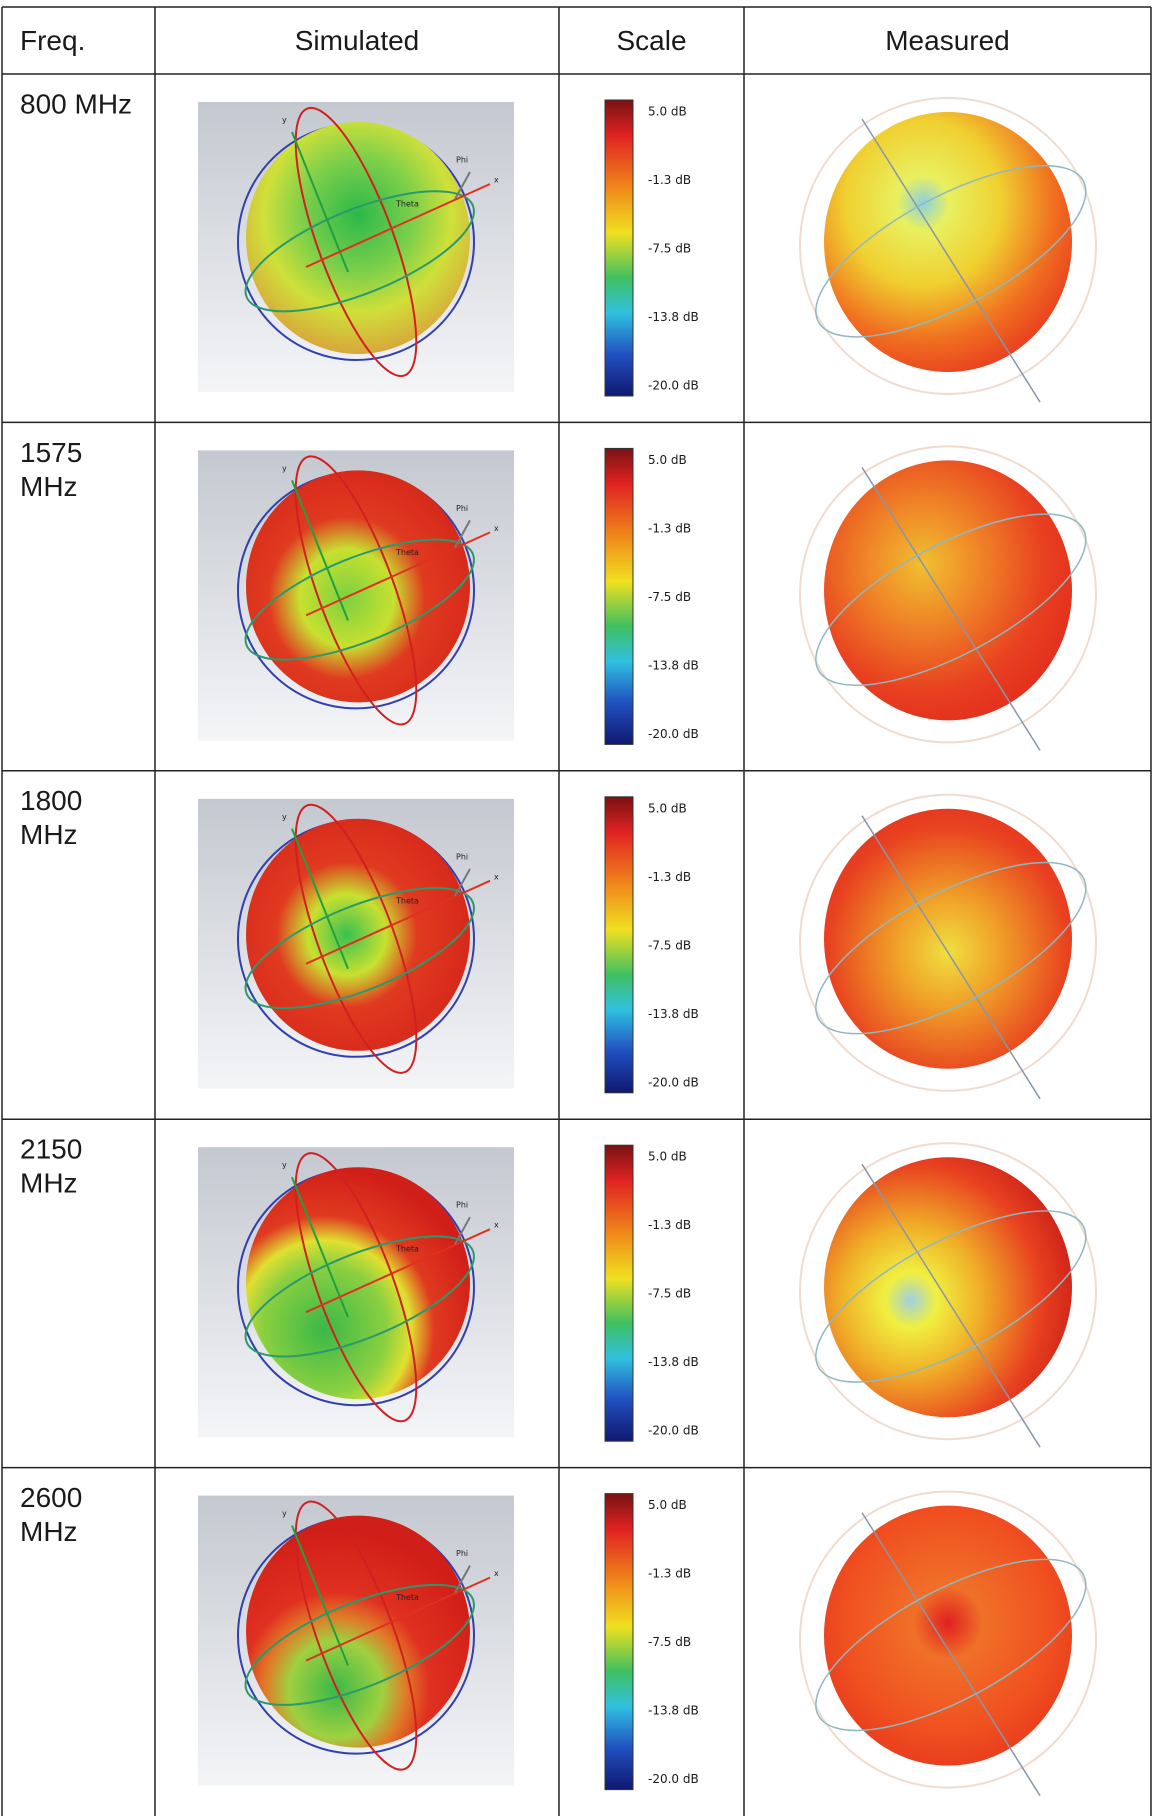 Image resolution: width=1152 pixels, height=1816 pixels. What do you see at coordinates (52, 40) in the screenshot?
I see `header-cell: Freq.` at bounding box center [52, 40].